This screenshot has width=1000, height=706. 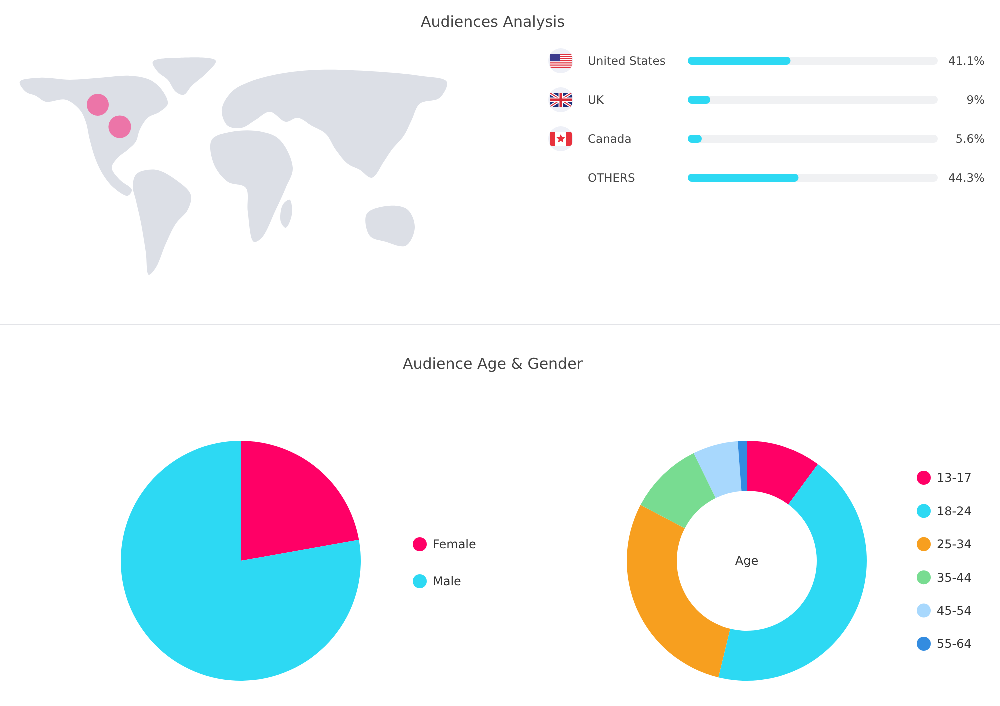 What do you see at coordinates (954, 511) in the screenshot?
I see `legend-label: 18-24` at bounding box center [954, 511].